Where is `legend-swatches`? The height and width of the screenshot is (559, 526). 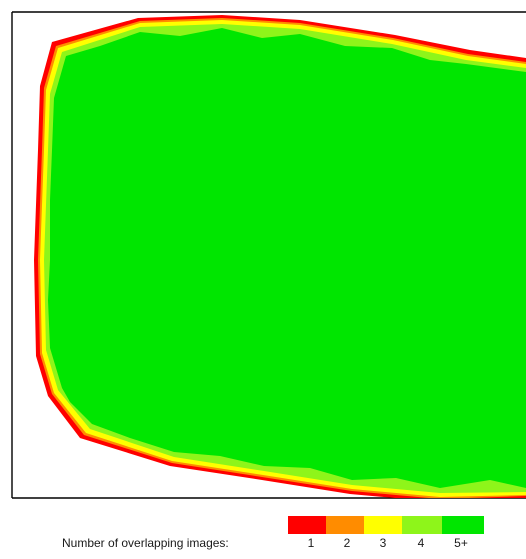 legend-swatches is located at coordinates (386, 525).